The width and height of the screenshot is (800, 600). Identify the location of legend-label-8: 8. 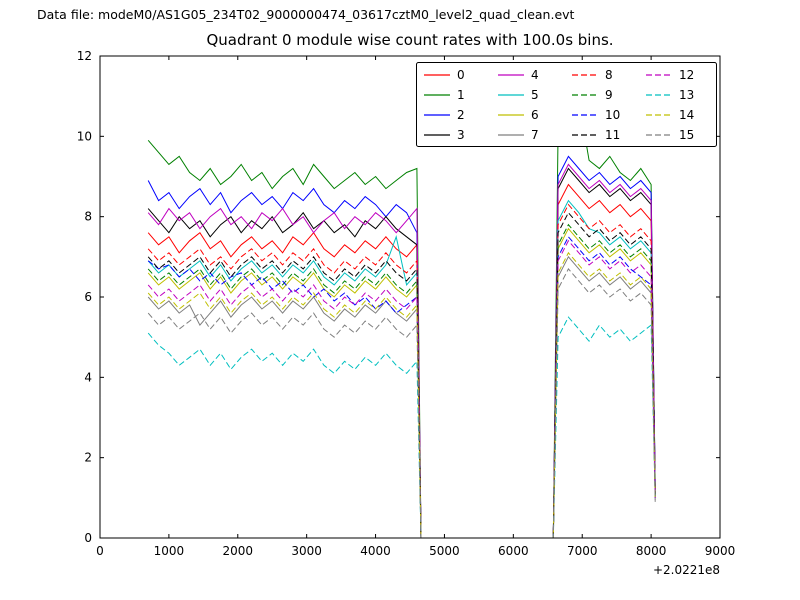
(609, 75).